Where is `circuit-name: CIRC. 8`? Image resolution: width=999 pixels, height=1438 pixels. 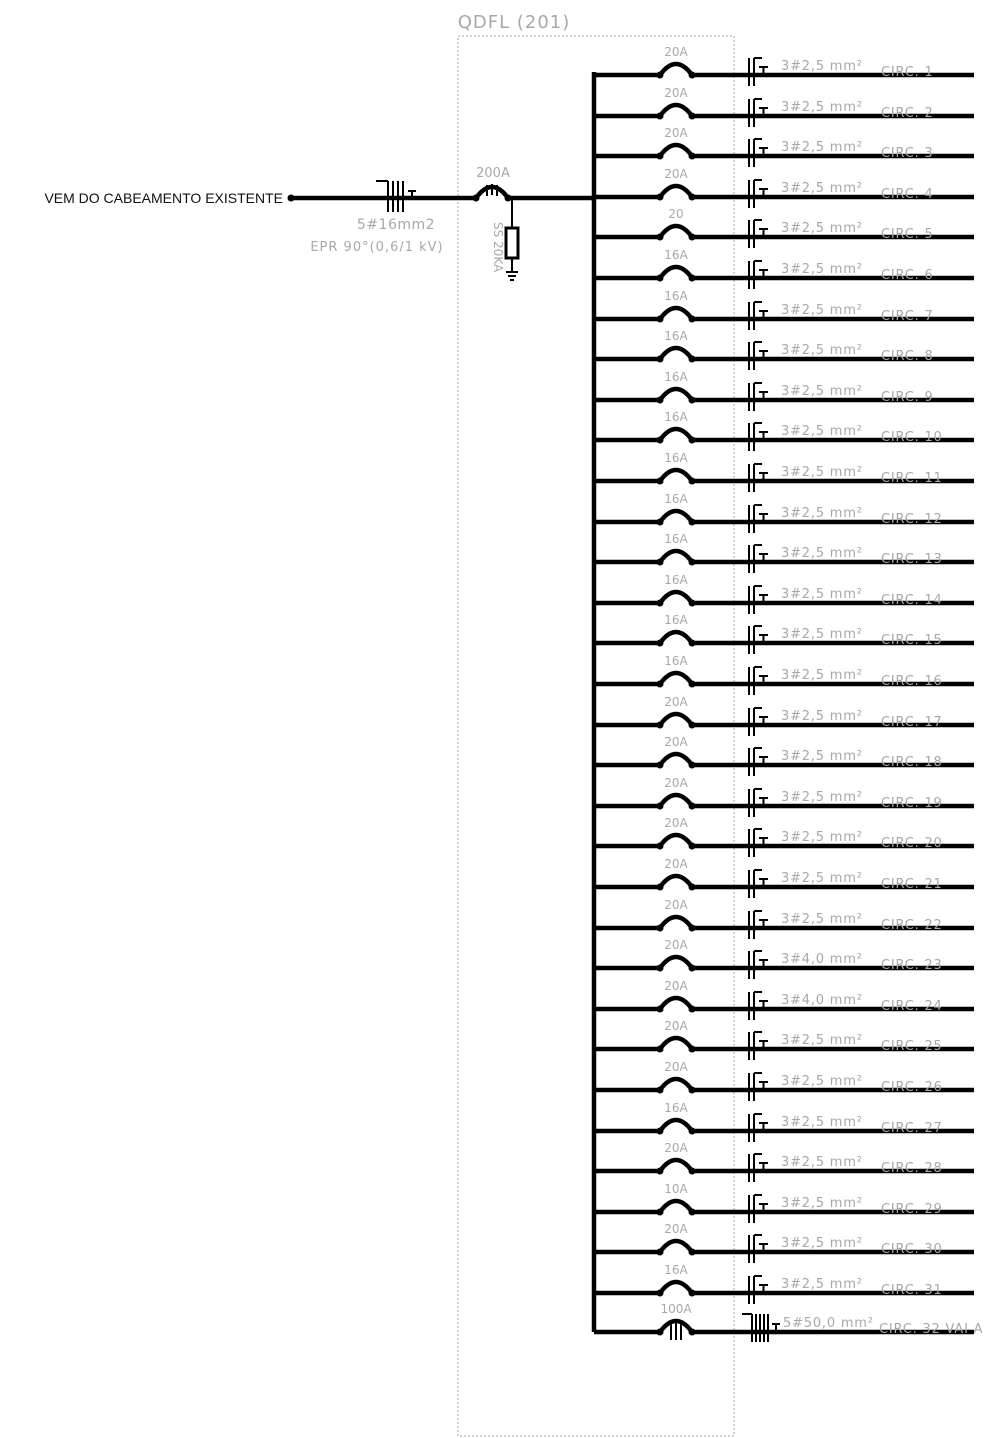 circuit-name: CIRC. 8 is located at coordinates (907, 356).